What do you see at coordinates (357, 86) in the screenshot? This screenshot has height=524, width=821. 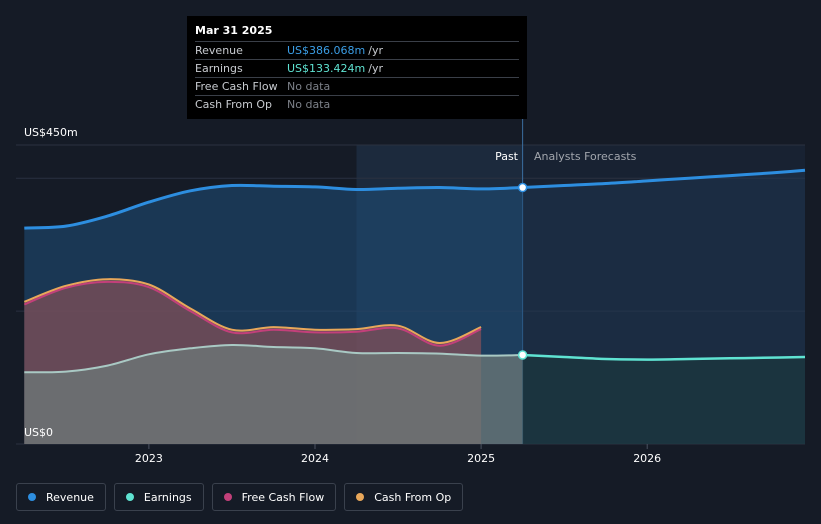 I see `tooltip-row-free-cash-flow: Free Cash Flow No data` at bounding box center [357, 86].